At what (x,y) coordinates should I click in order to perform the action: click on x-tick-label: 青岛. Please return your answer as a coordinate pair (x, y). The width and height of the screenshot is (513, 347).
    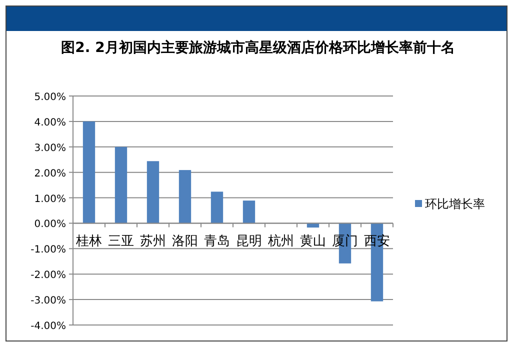
    Looking at the image, I should click on (217, 242).